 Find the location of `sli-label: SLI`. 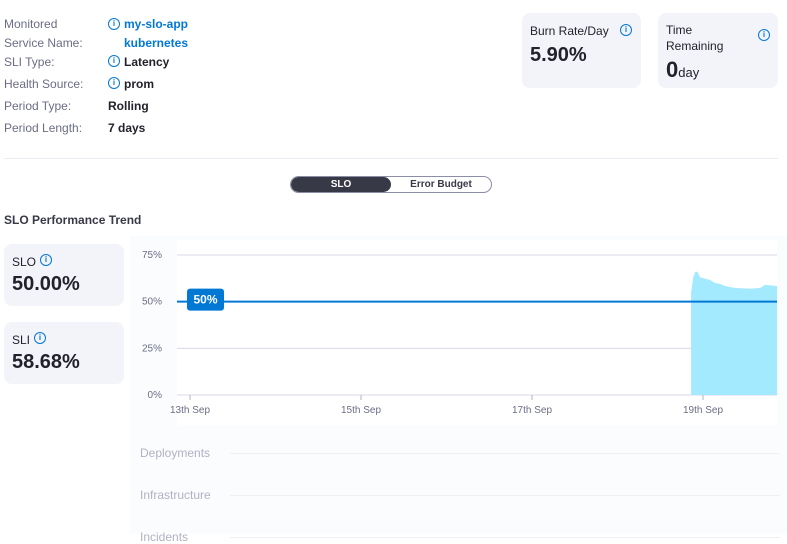

sli-label: SLI is located at coordinates (21, 340).